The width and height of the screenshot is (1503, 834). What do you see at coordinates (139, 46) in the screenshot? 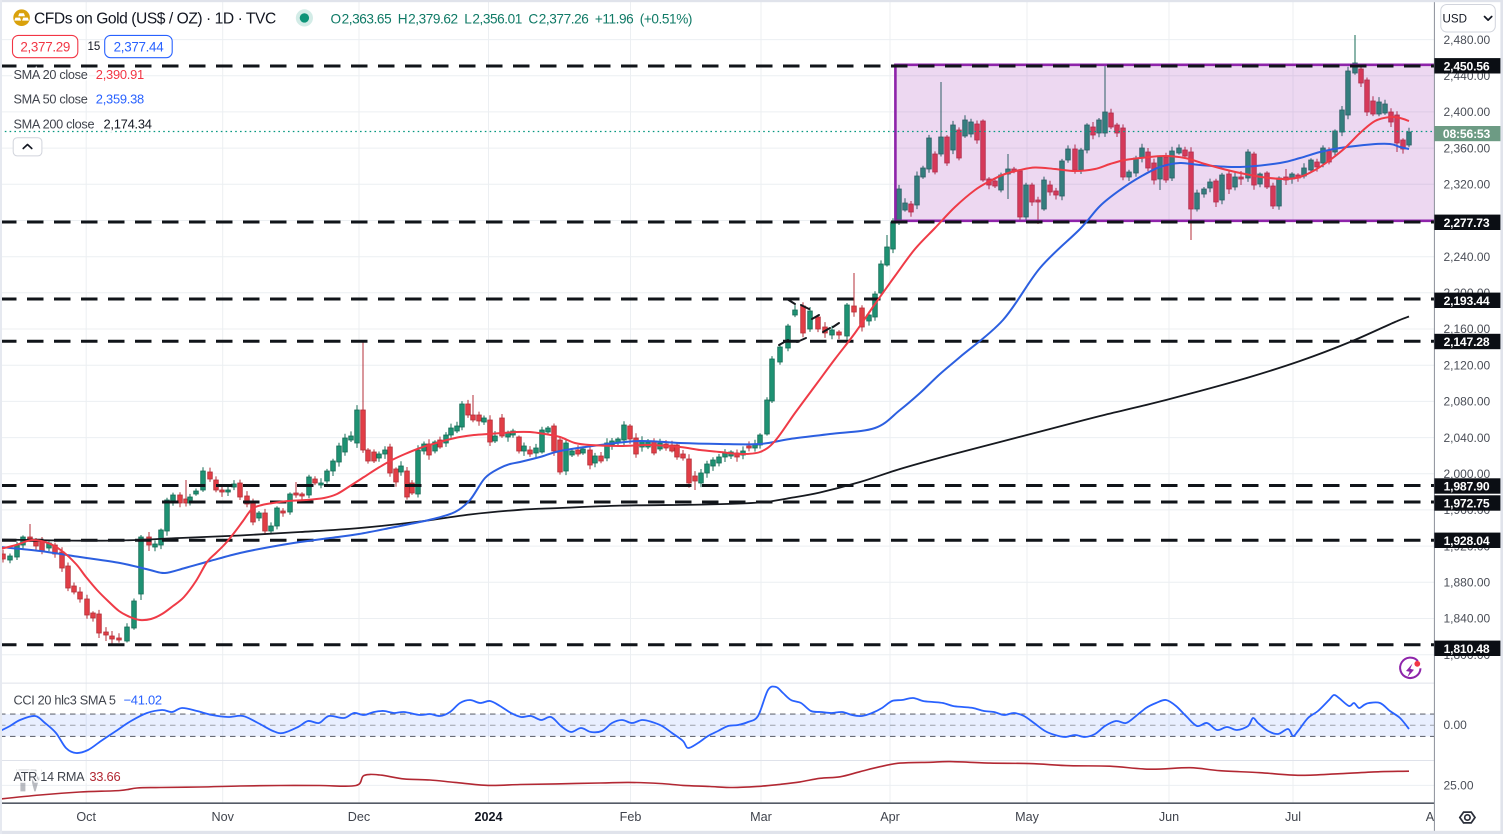
I see `svg-text: 2,377.44` at bounding box center [139, 46].